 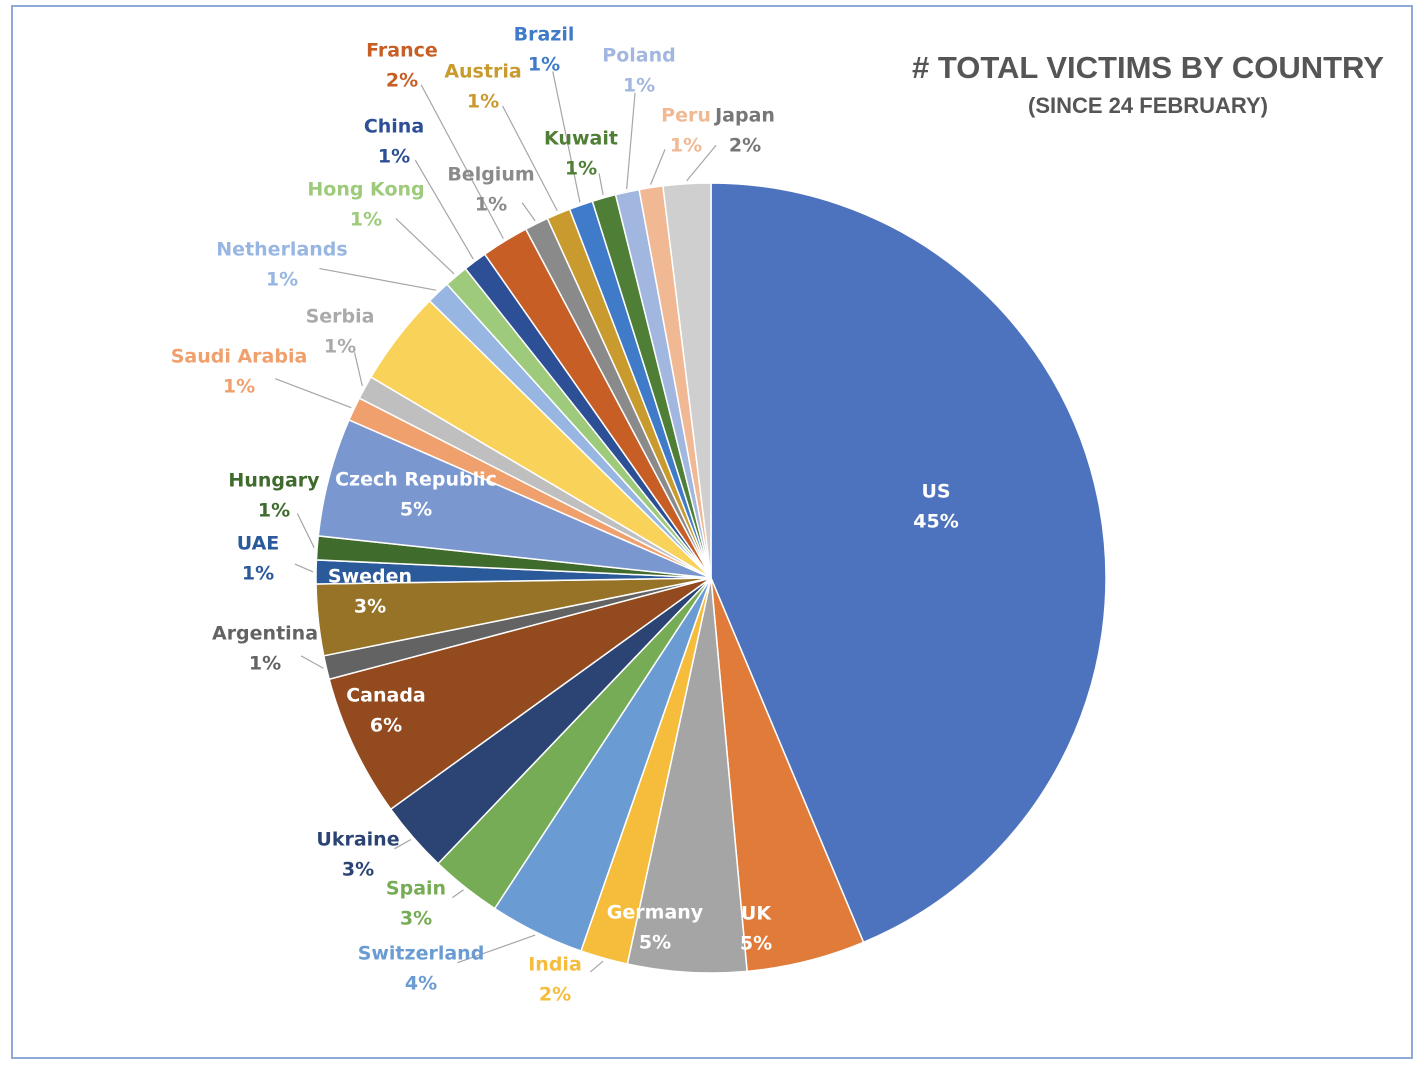 I want to click on slice-label: Austria, so click(x=482, y=72).